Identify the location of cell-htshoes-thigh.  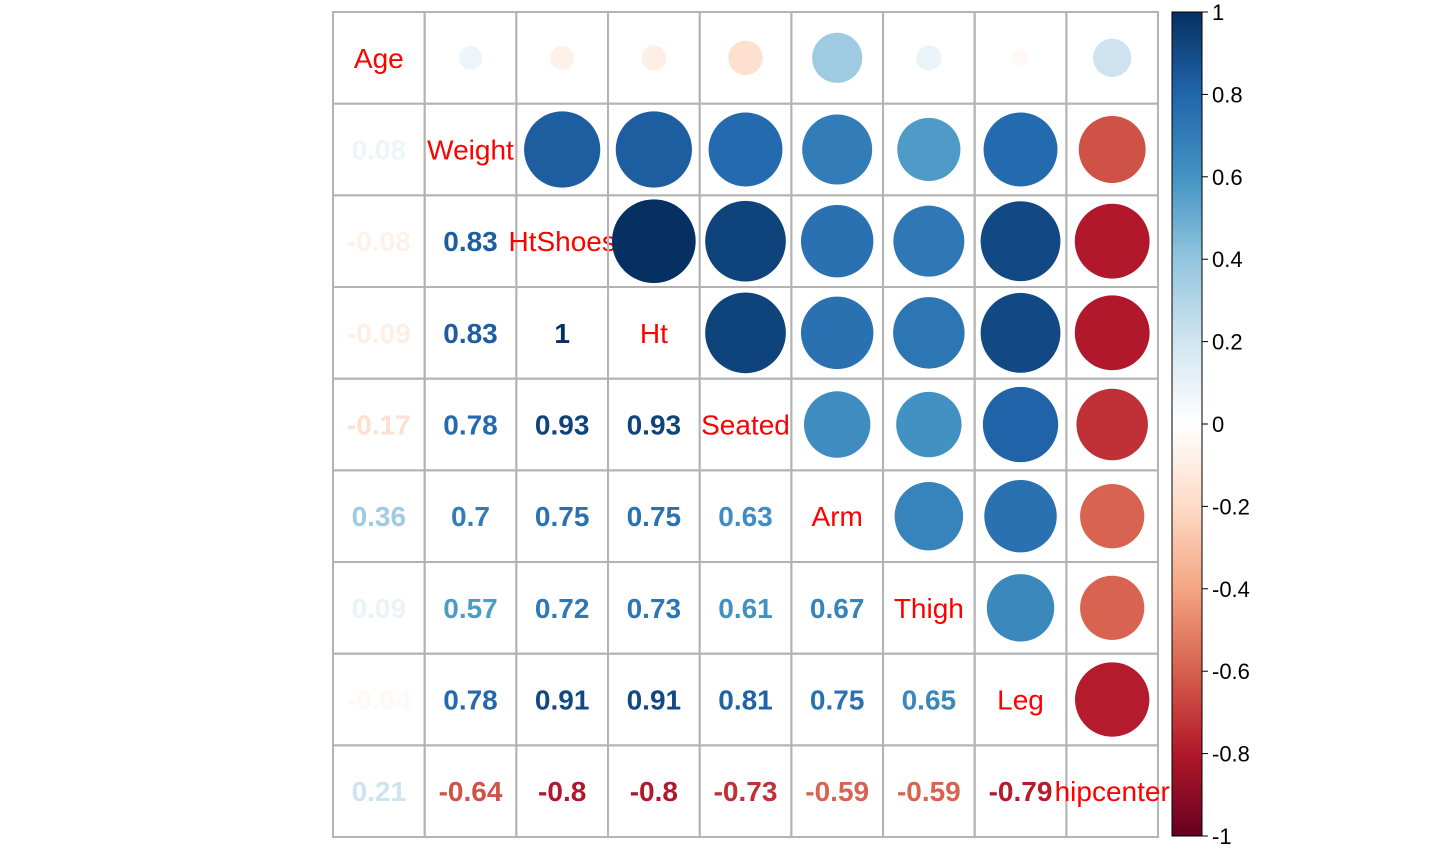
(929, 241).